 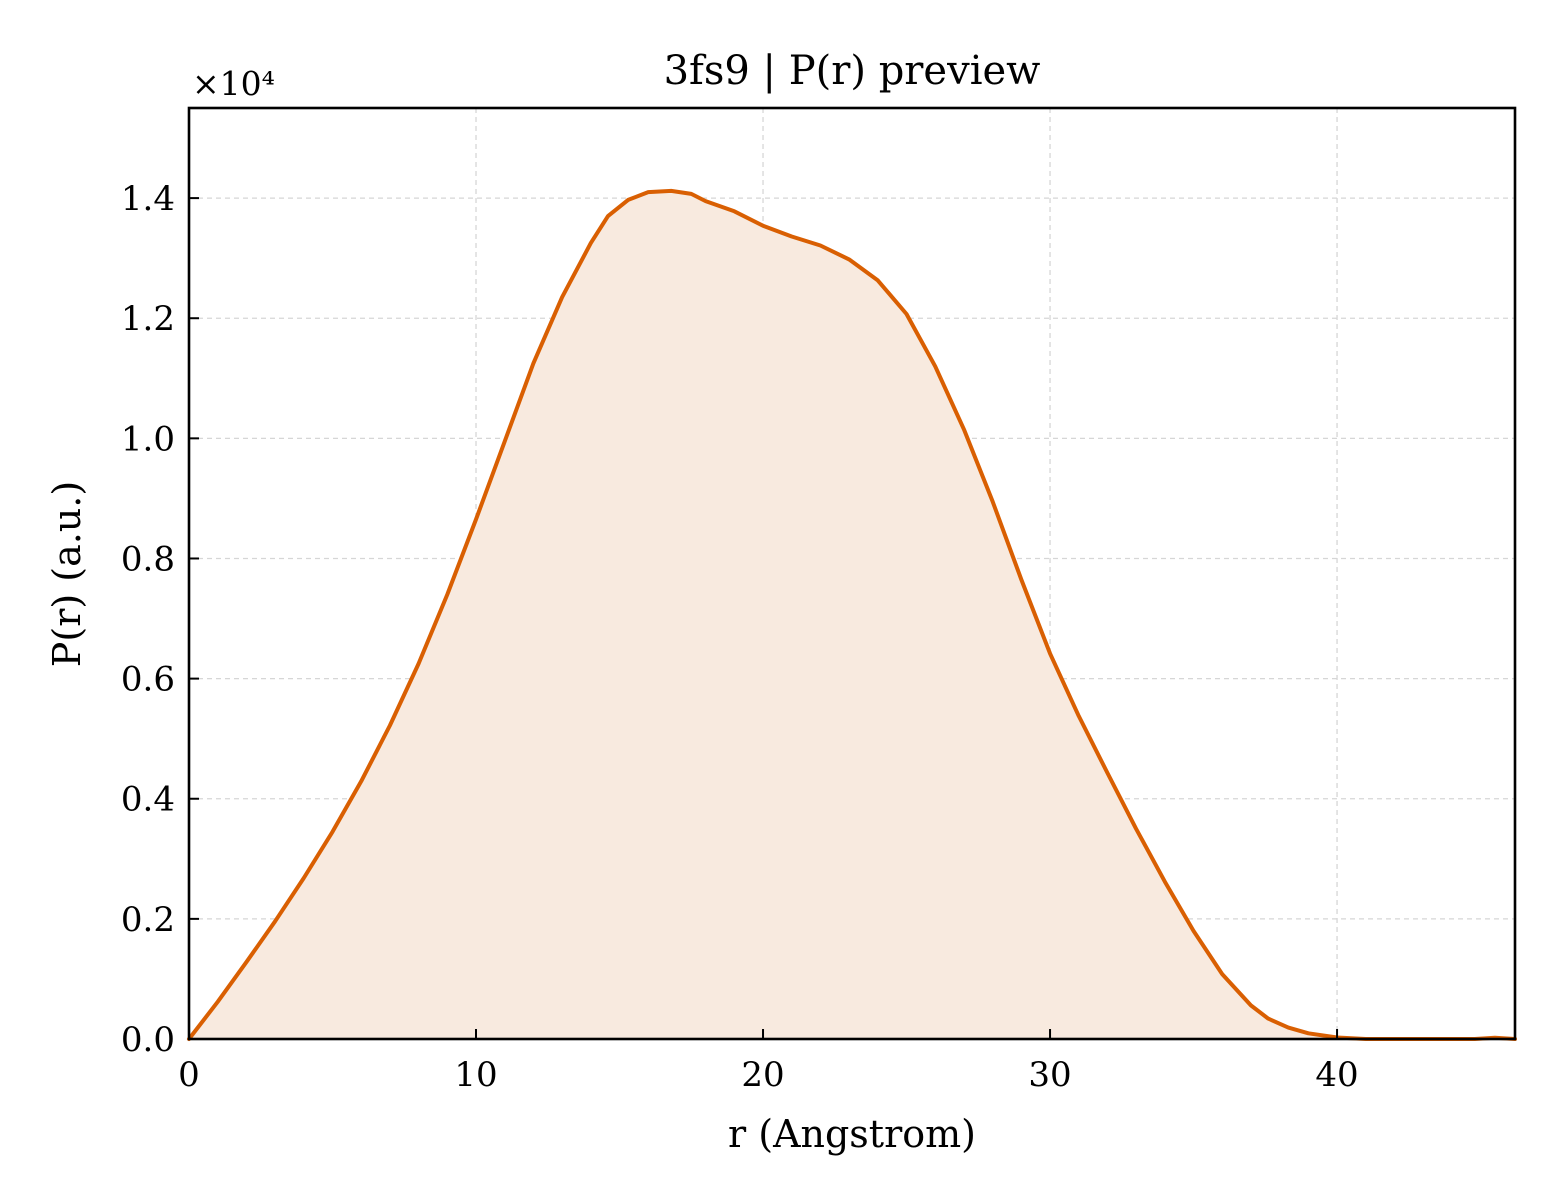 What do you see at coordinates (475, 1075) in the screenshot?
I see `x-tick-label: 10` at bounding box center [475, 1075].